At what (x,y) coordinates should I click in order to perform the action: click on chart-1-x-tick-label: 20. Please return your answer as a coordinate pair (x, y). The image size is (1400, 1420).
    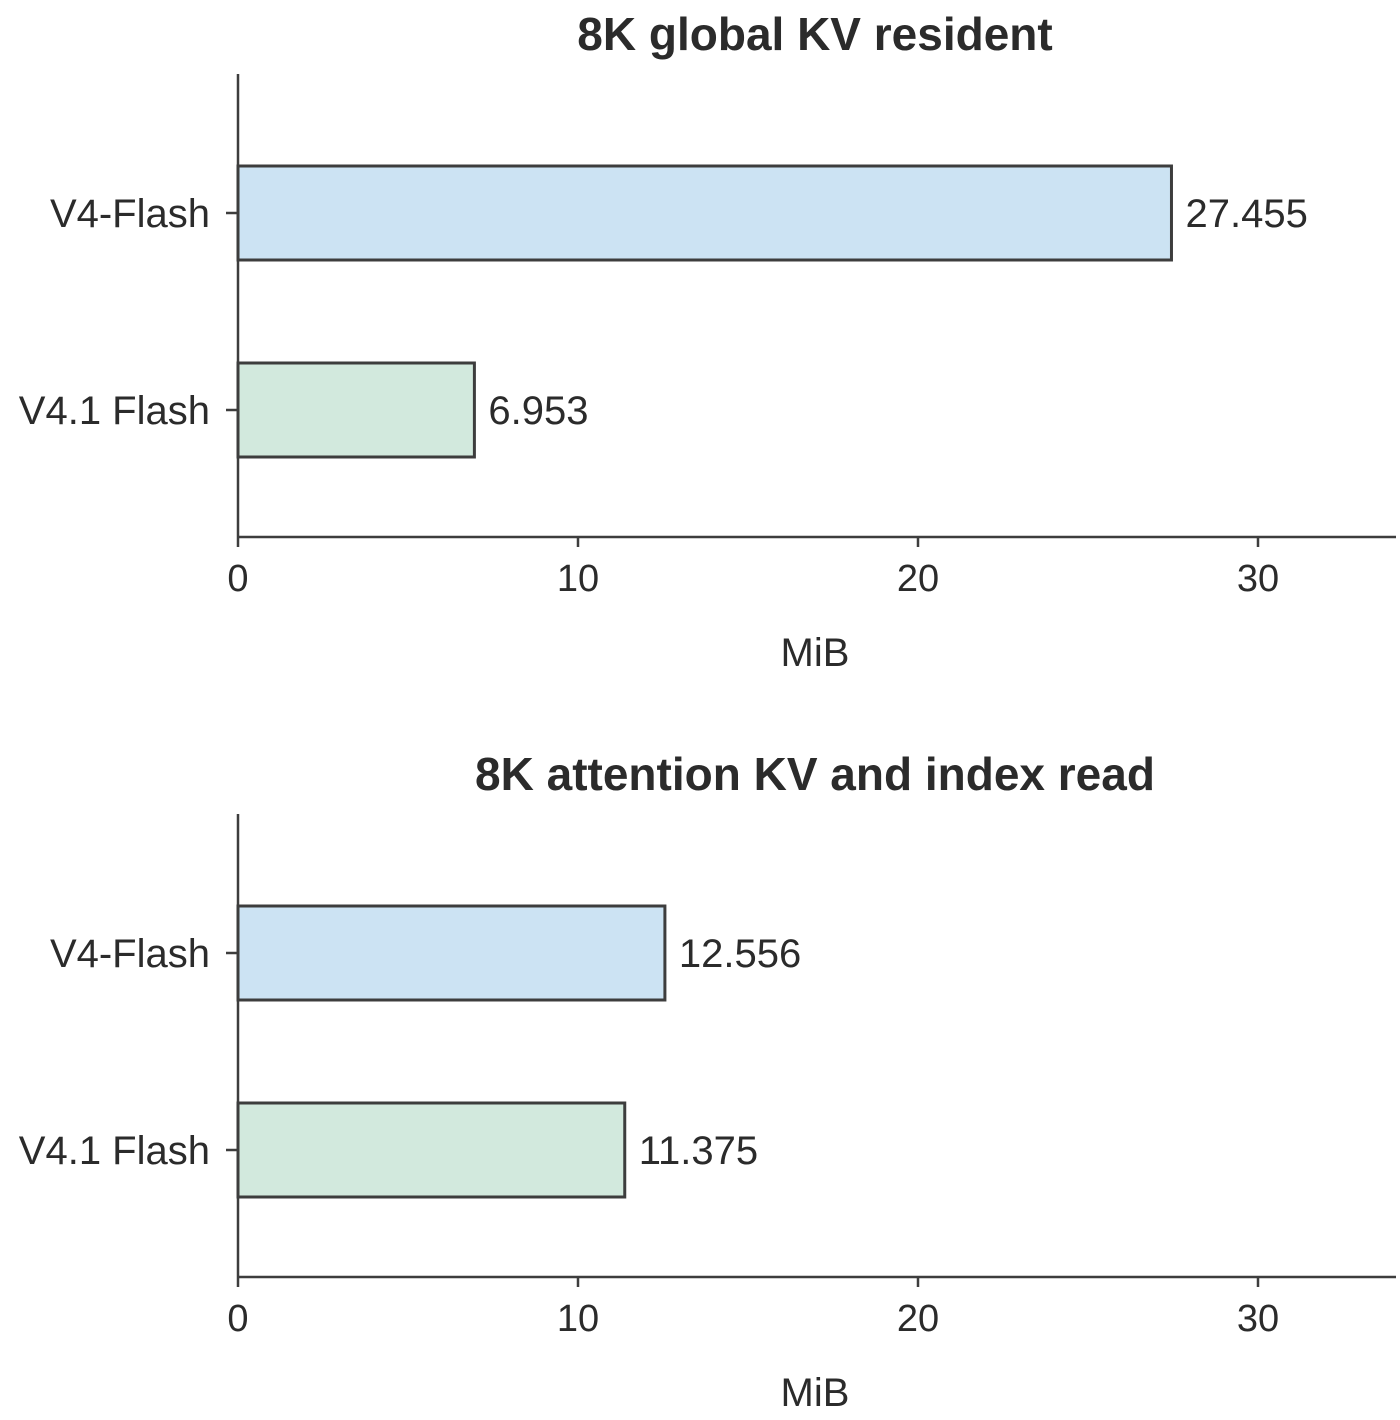
    Looking at the image, I should click on (918, 579).